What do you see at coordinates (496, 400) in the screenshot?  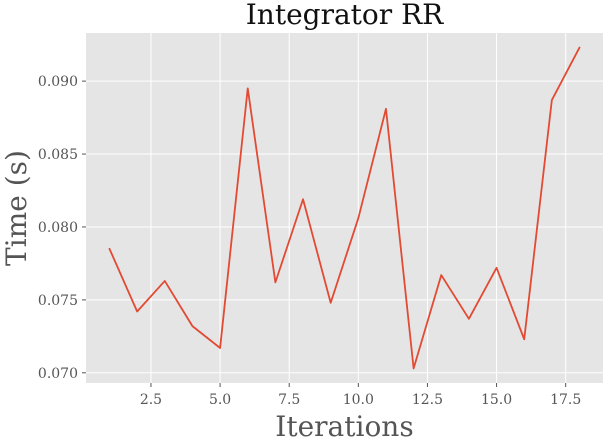 I see `x-tick-label: 15.0` at bounding box center [496, 400].